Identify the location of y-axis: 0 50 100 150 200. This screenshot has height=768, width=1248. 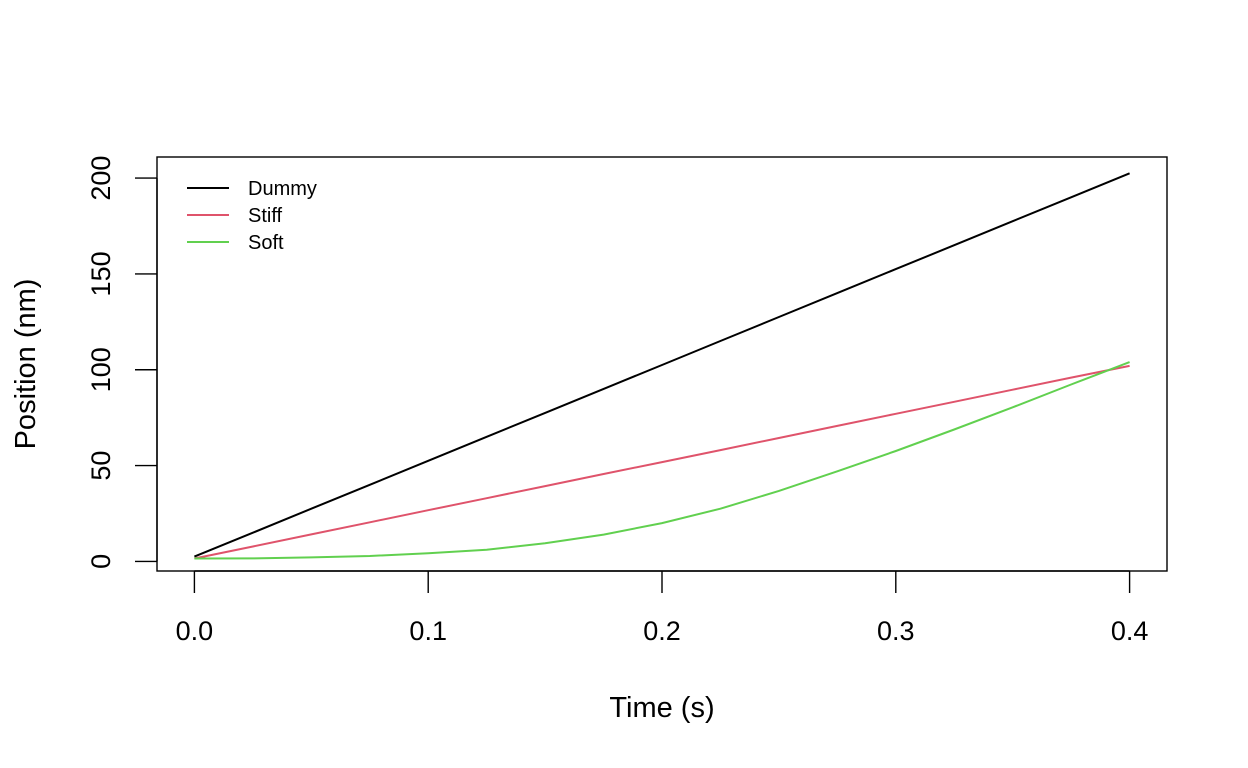
(122, 362).